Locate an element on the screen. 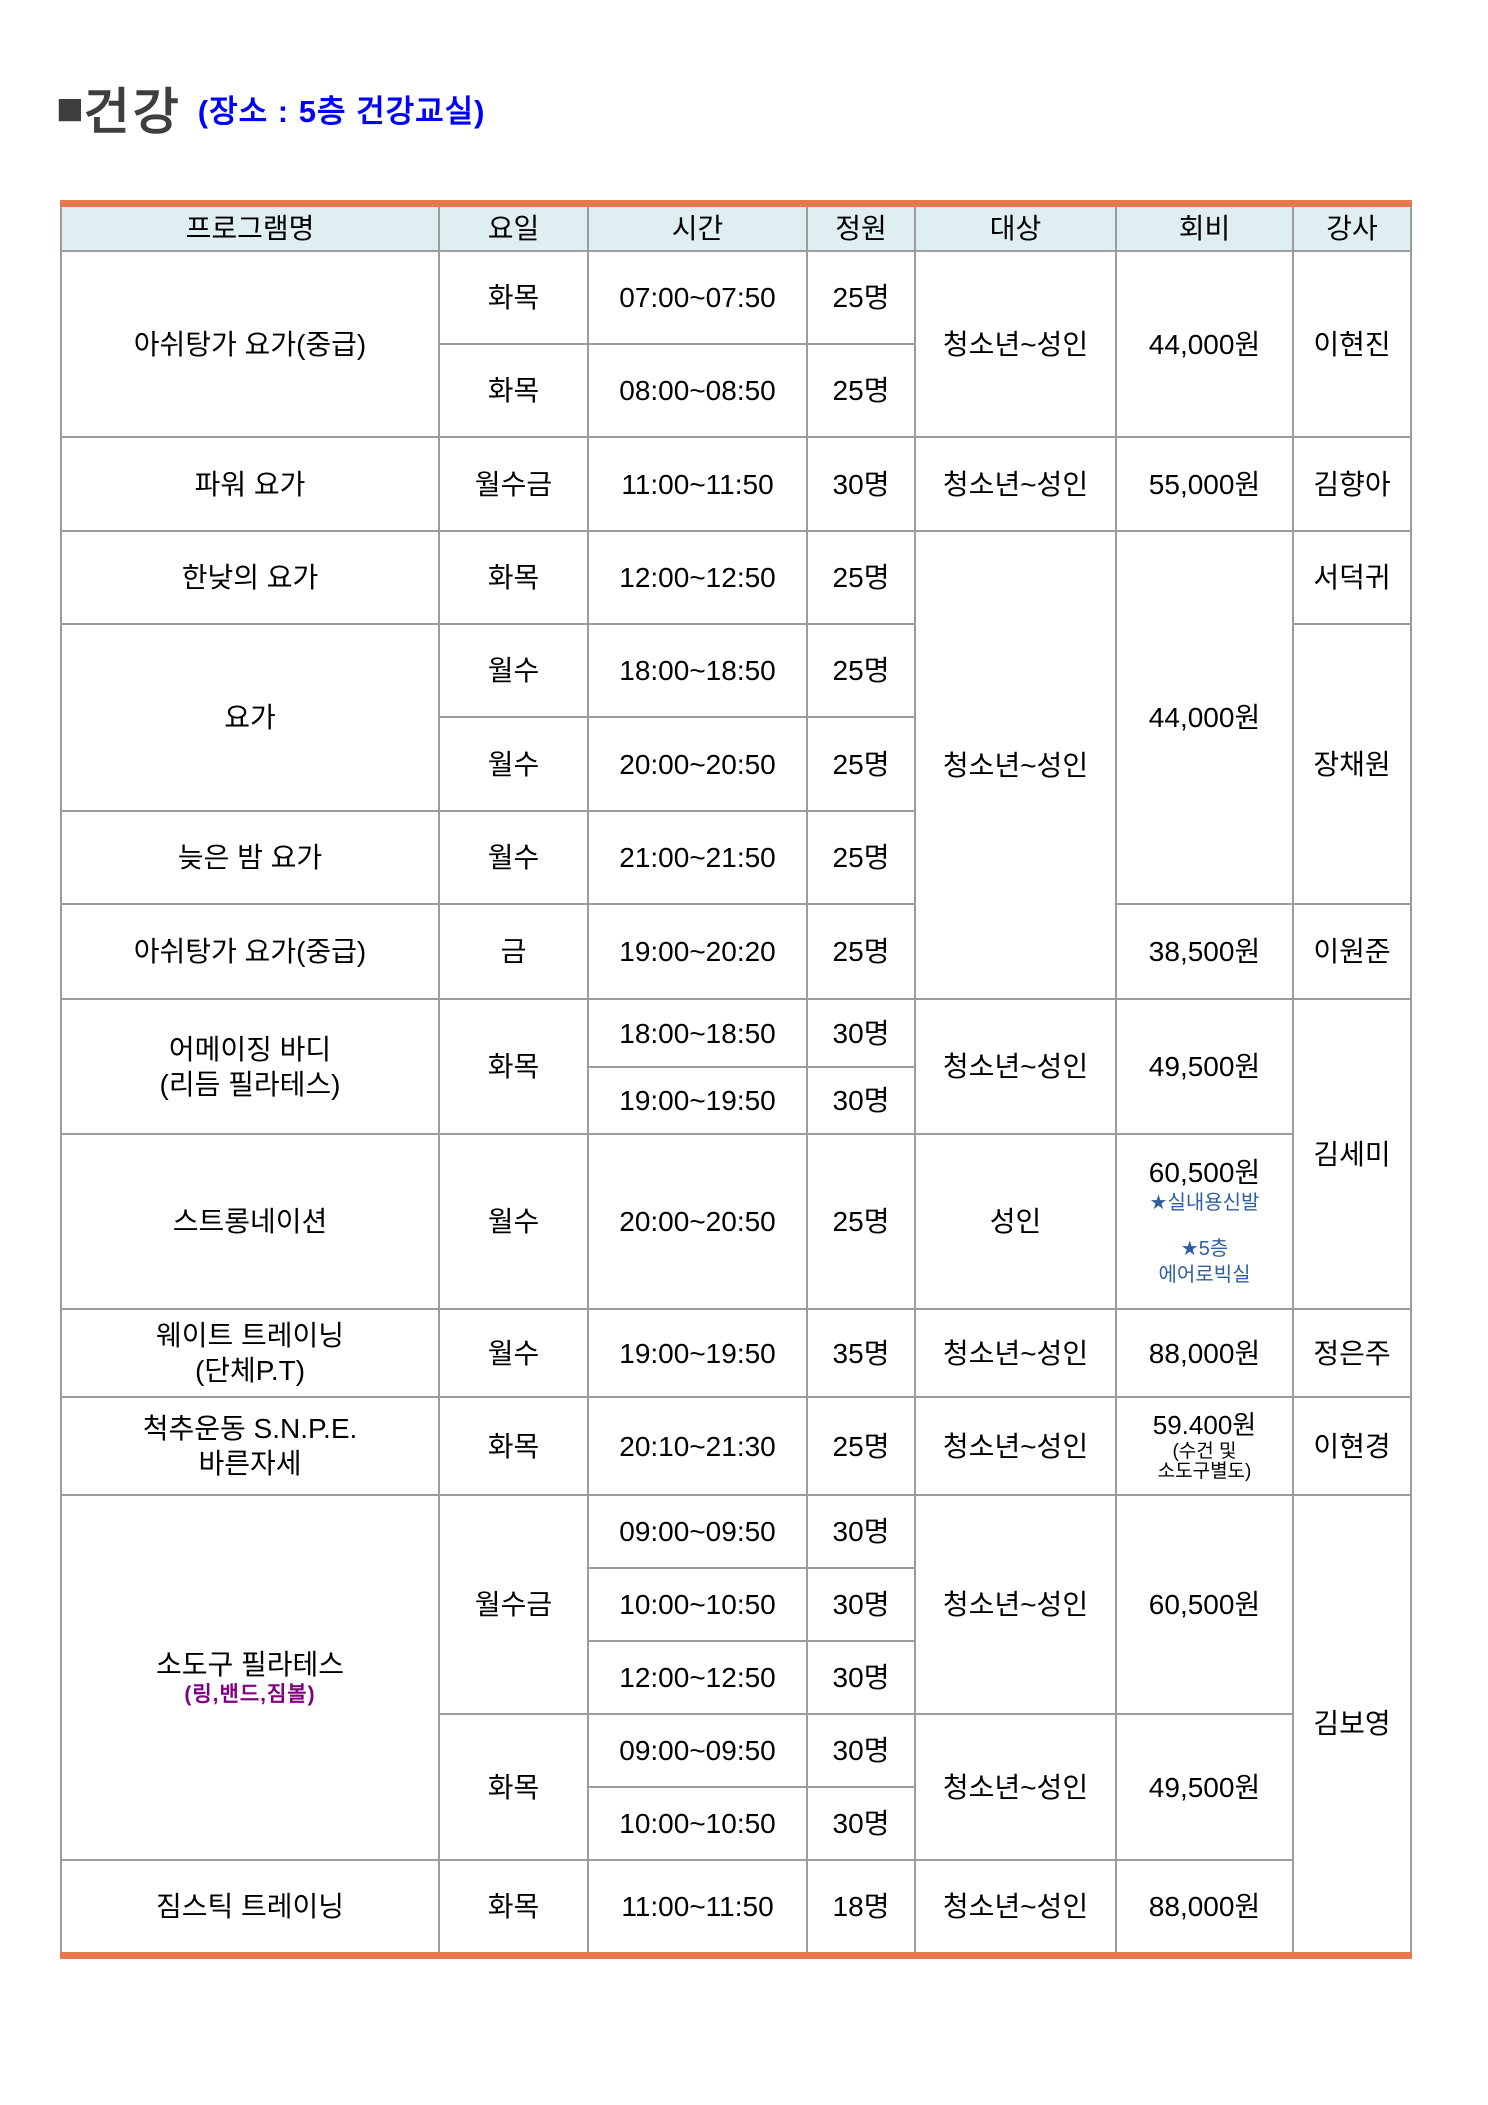  cell-program: 요가 is located at coordinates (250, 717).